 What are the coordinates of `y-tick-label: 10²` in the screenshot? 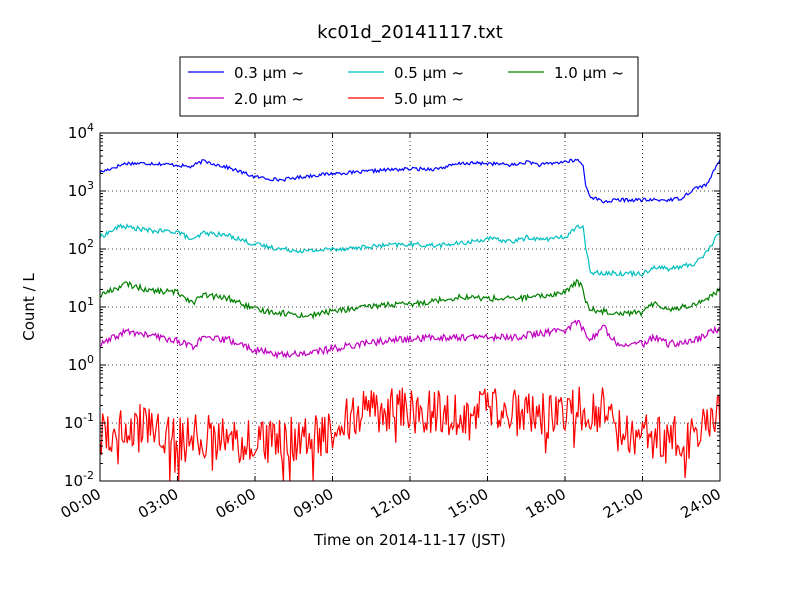 It's located at (81, 247).